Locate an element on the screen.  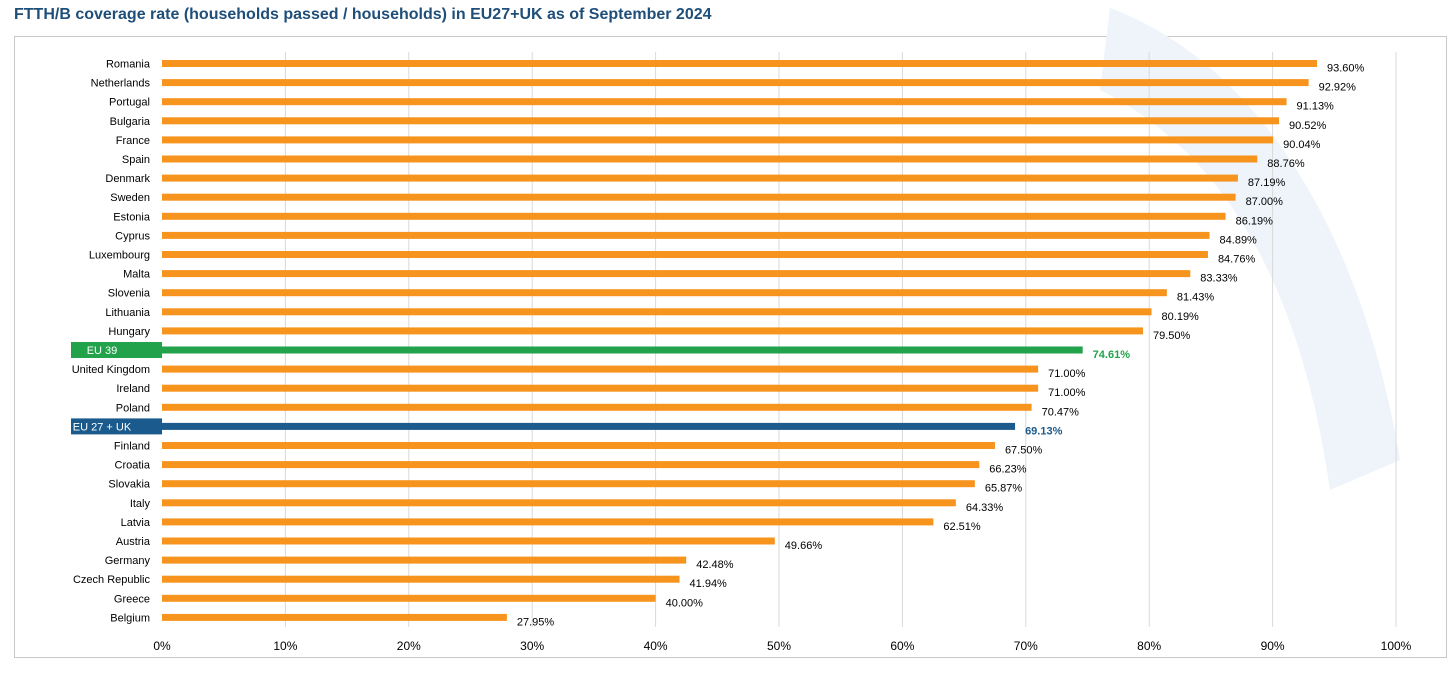
category-label: Slovenia is located at coordinates (129, 294).